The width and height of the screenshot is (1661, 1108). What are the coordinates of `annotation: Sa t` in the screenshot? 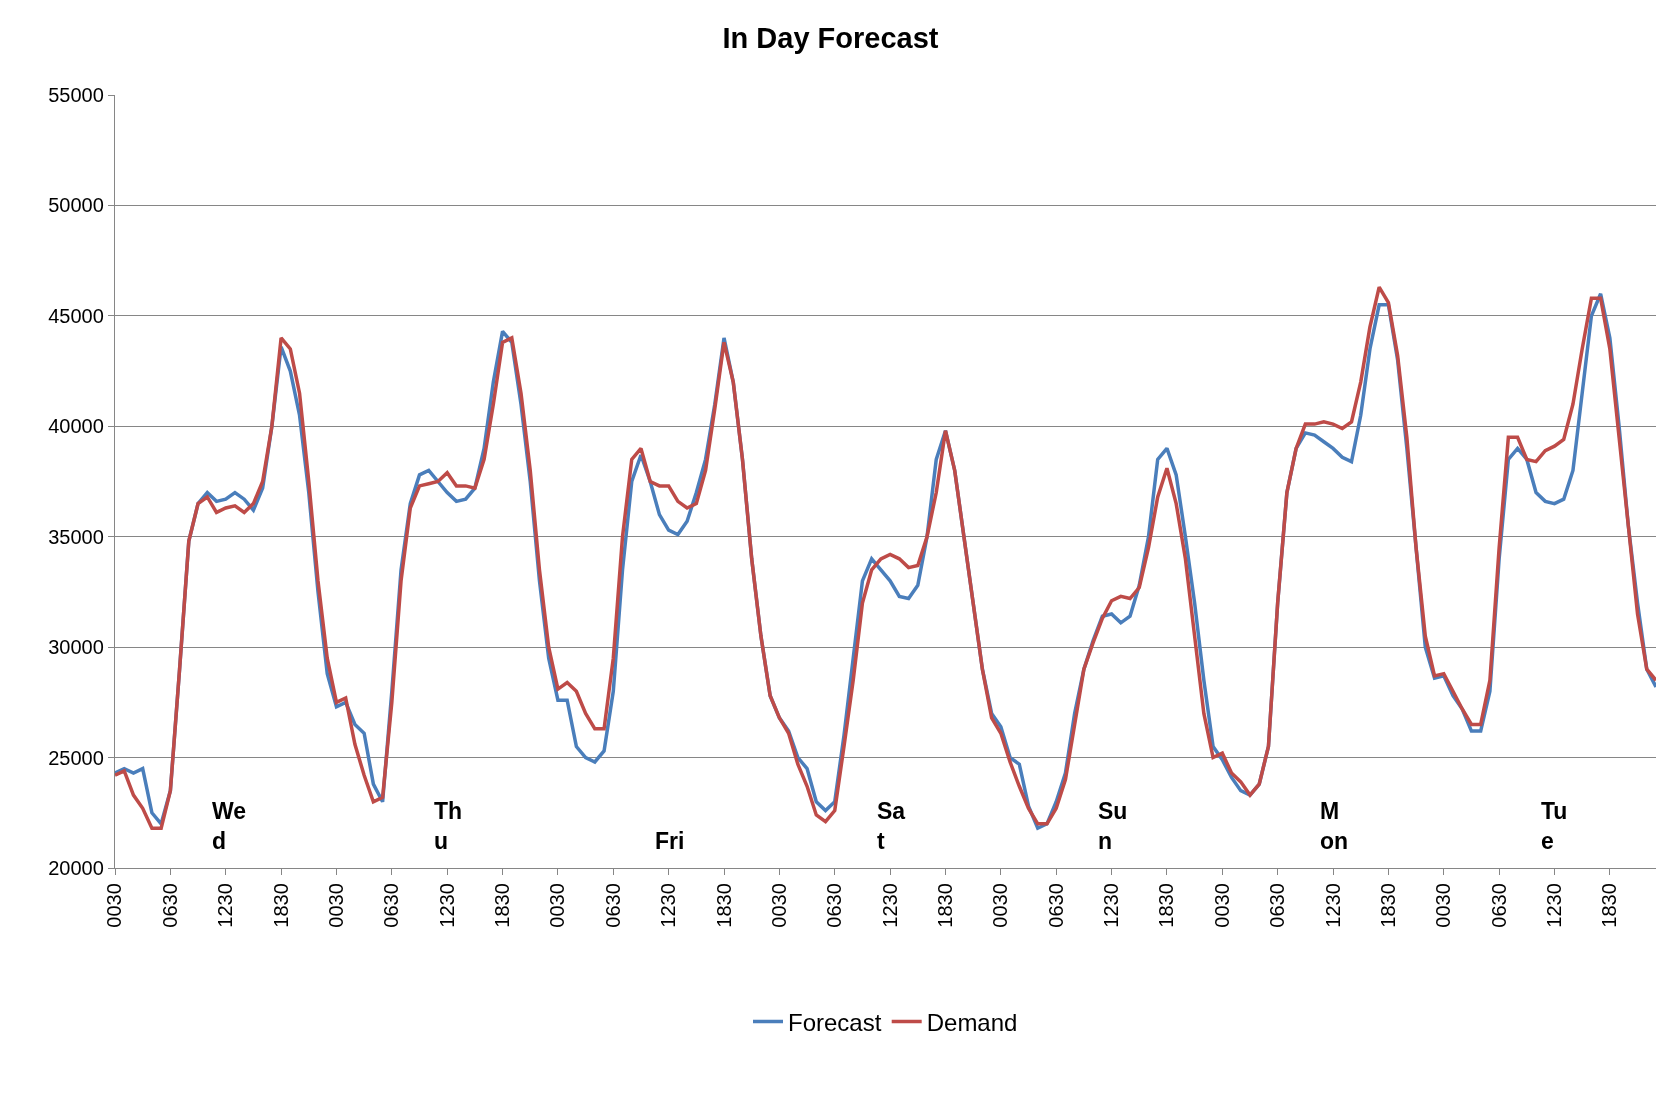 It's located at (891, 826).